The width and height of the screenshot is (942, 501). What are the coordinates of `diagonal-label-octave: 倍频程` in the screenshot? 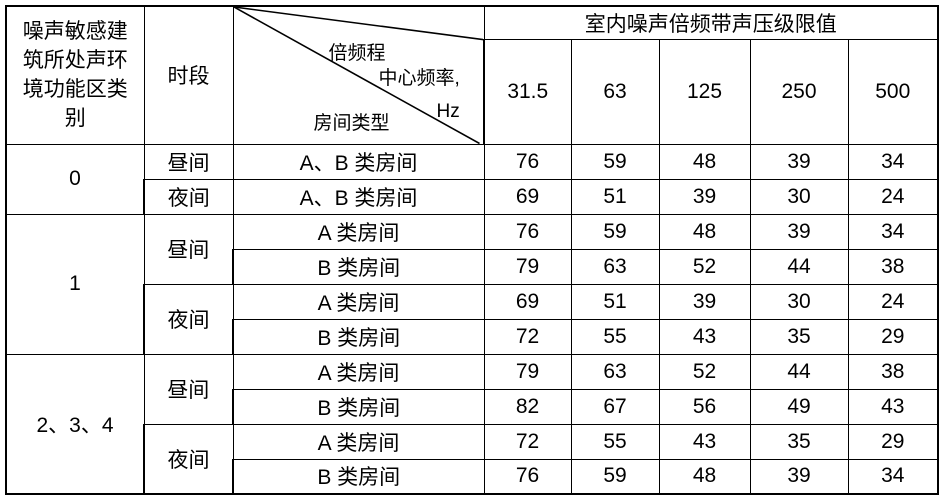 It's located at (357, 53).